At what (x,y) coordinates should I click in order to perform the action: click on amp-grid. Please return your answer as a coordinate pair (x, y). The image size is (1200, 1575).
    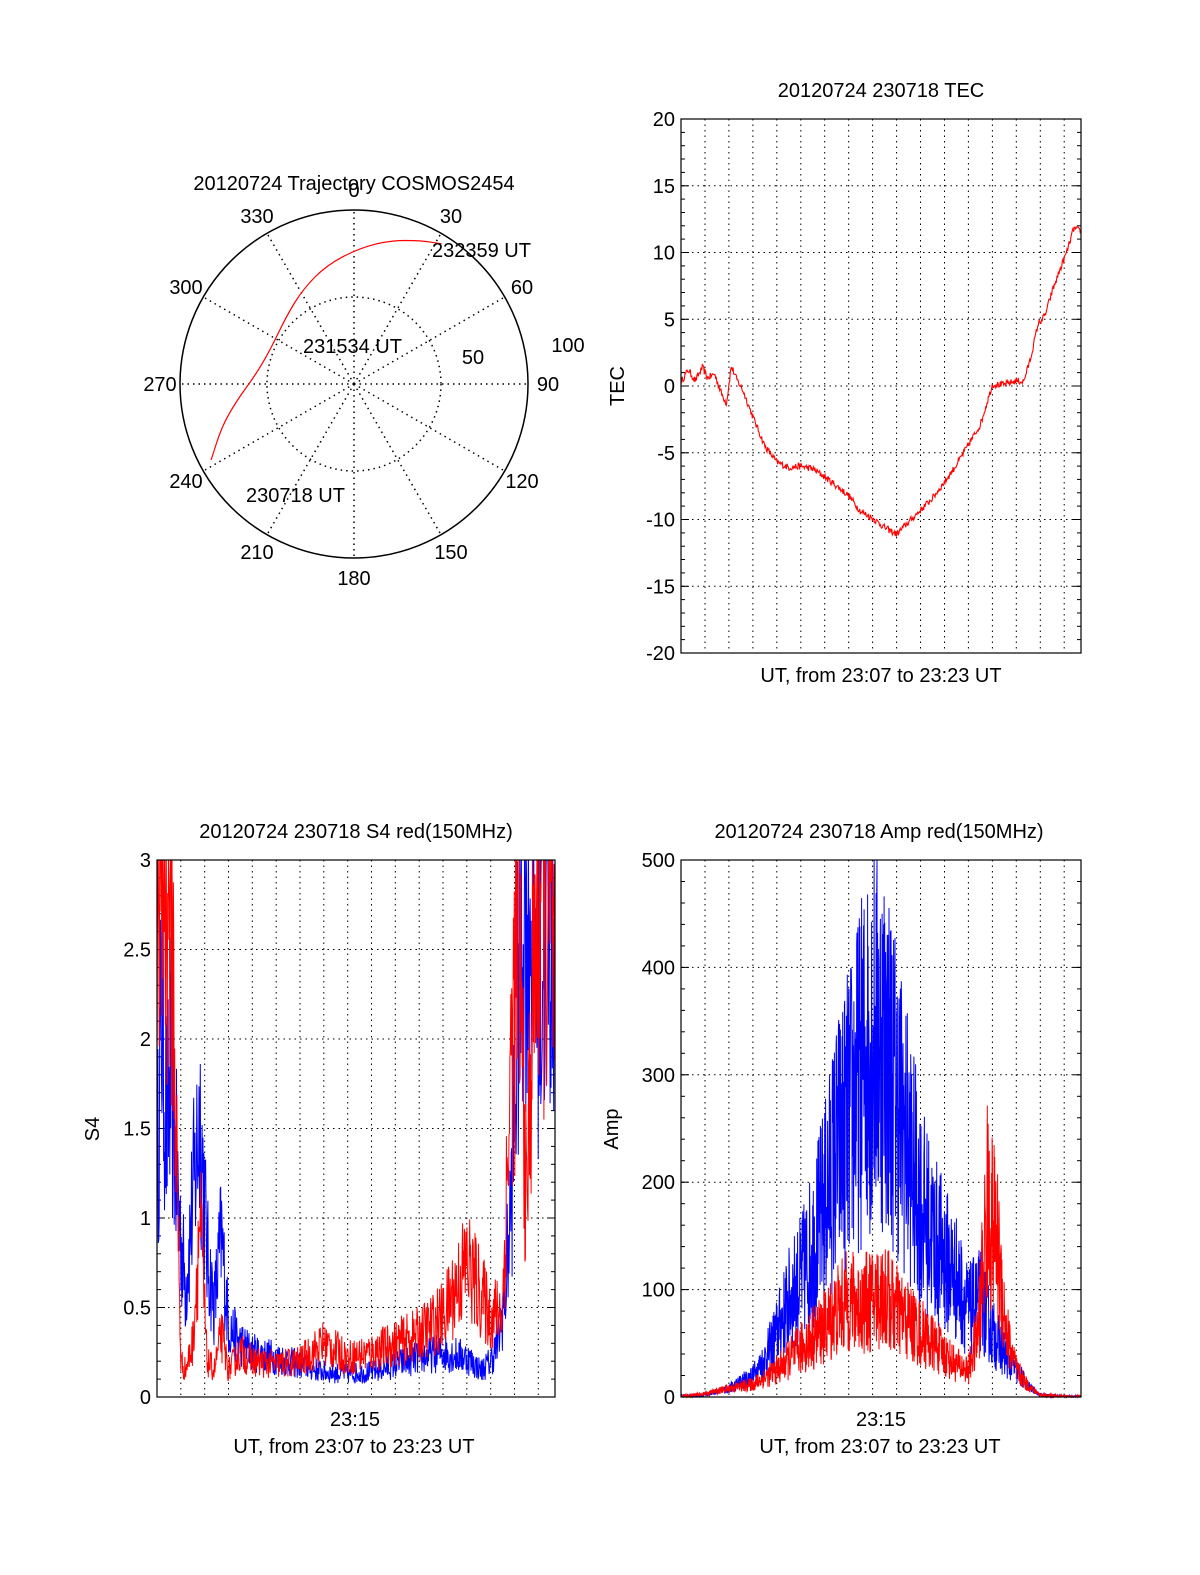
    Looking at the image, I should click on (881, 1128).